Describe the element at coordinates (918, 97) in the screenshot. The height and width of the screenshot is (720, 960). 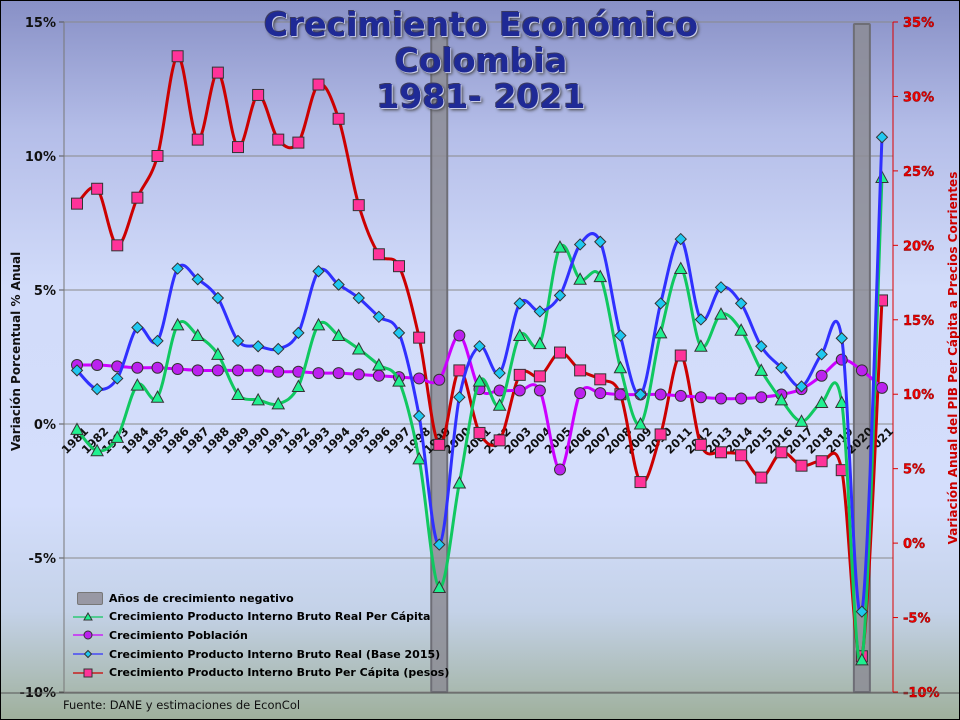
I see `y2-tick-label: 30%` at that location.